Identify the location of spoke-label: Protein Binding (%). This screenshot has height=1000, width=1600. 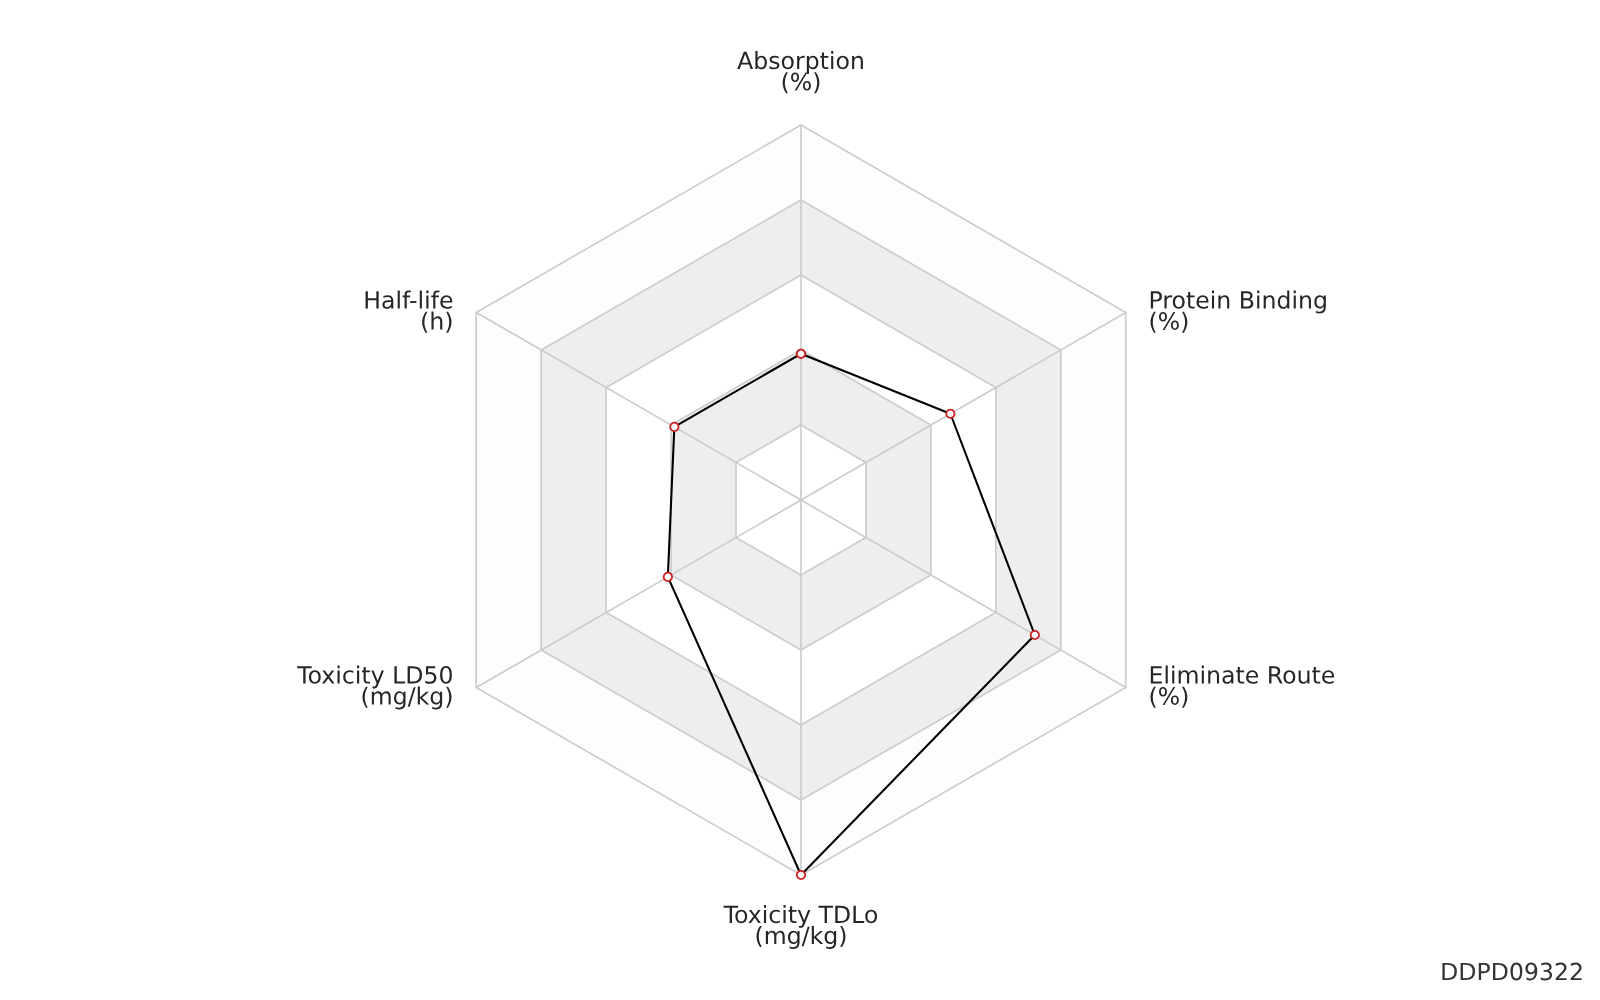
(1238, 311).